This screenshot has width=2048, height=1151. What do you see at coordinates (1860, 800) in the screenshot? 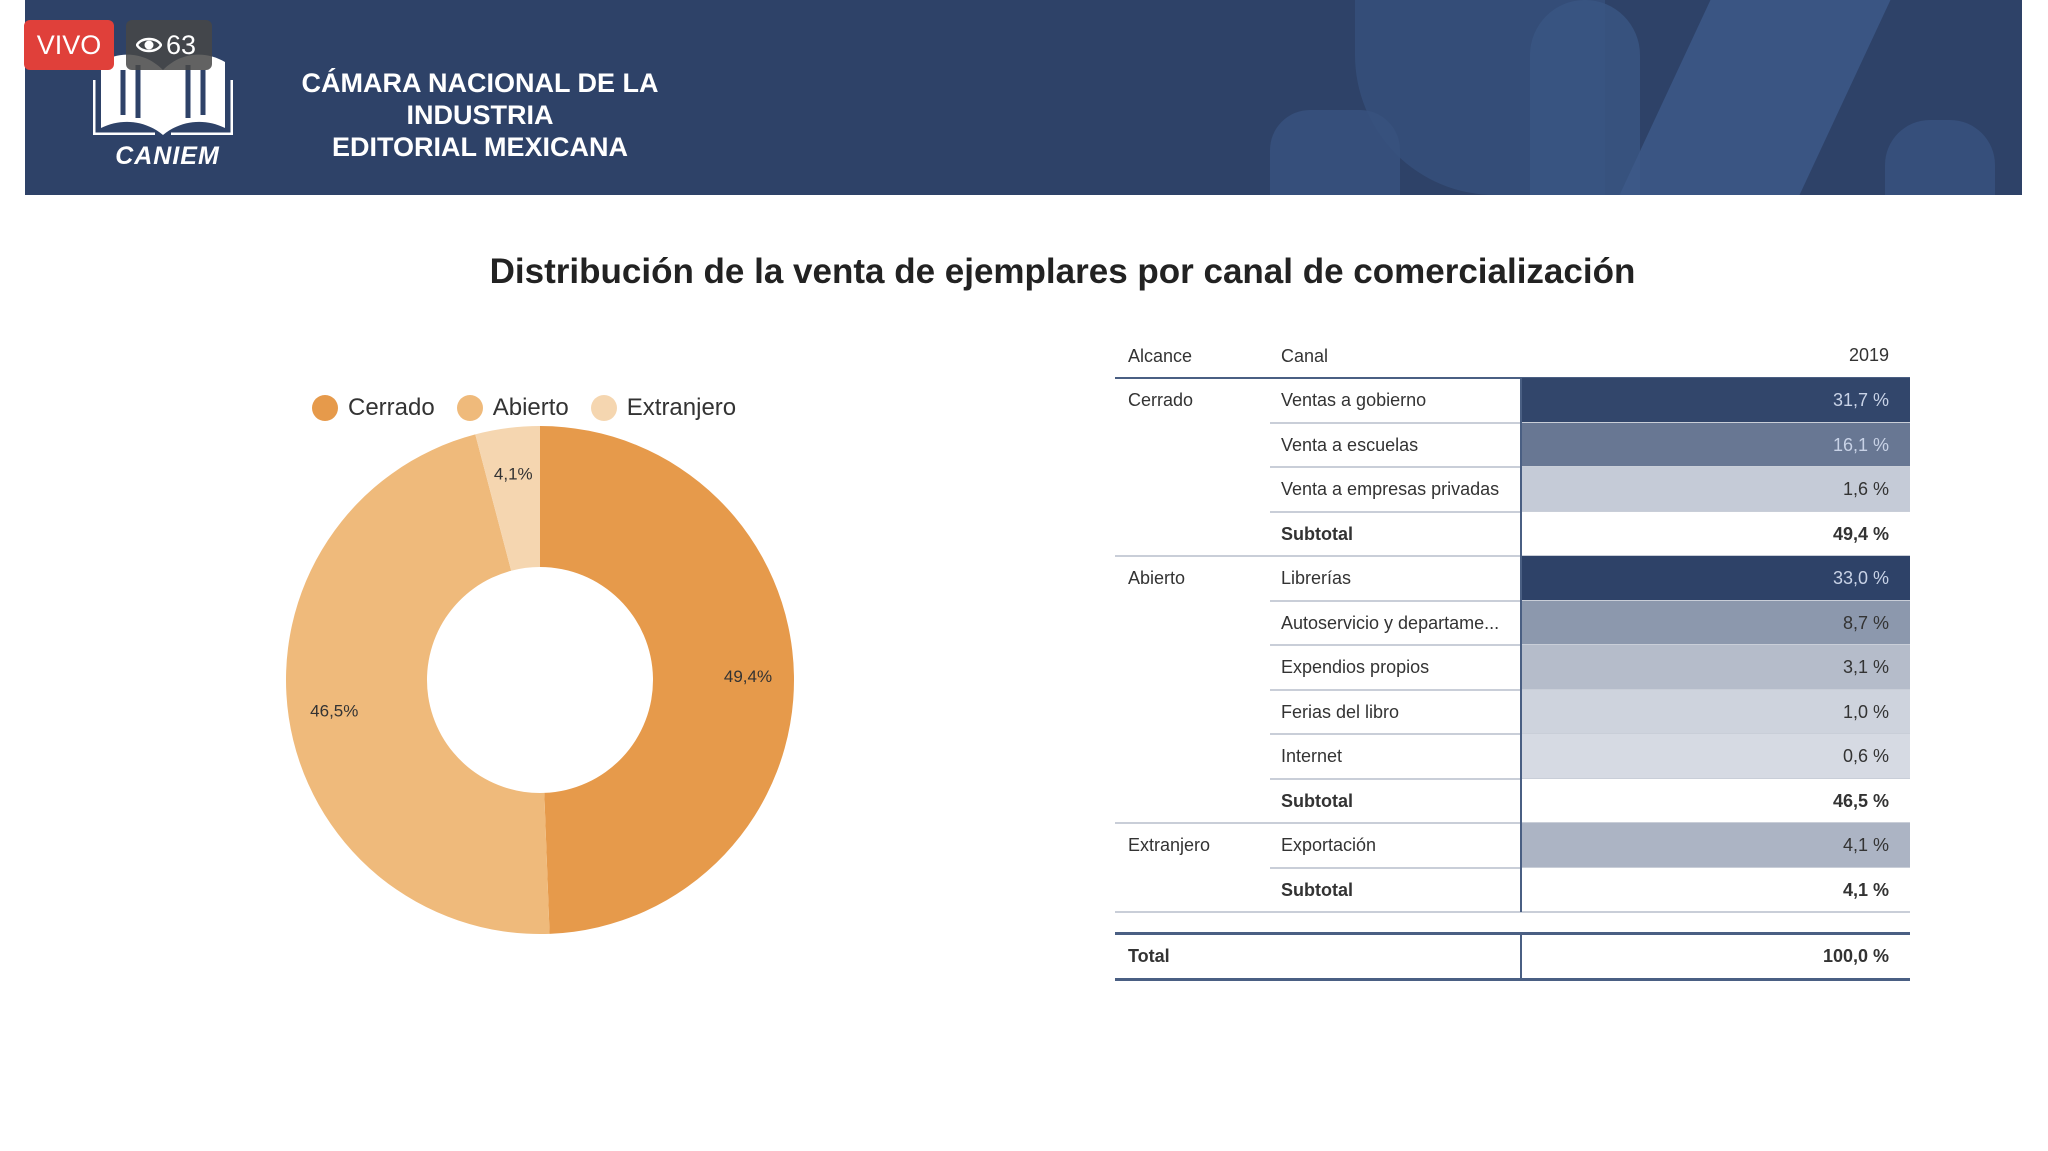
I see `table-value: 46,5 %` at bounding box center [1860, 800].